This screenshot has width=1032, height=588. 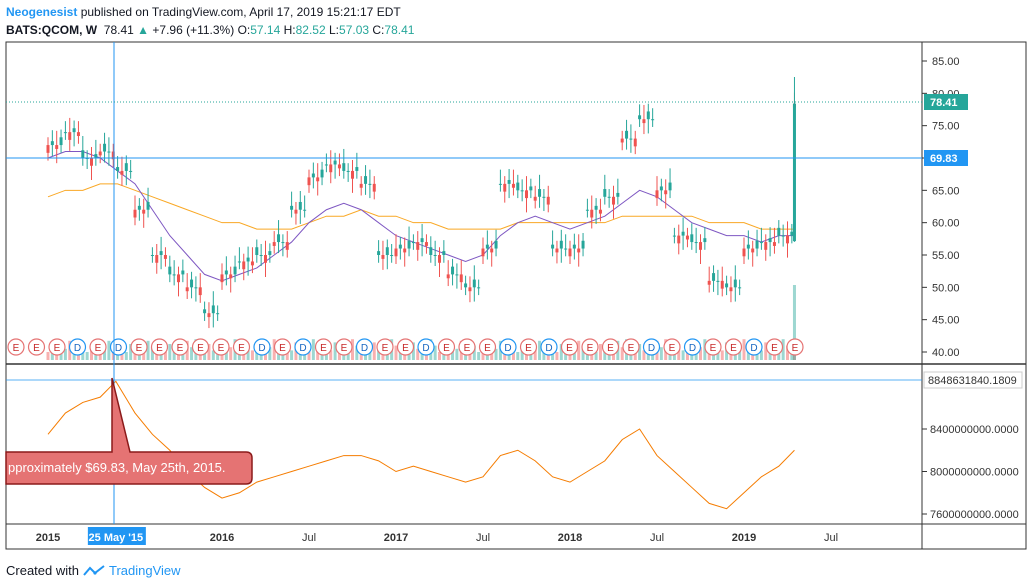 I want to click on price-tick-label: 85.00, so click(x=946, y=62).